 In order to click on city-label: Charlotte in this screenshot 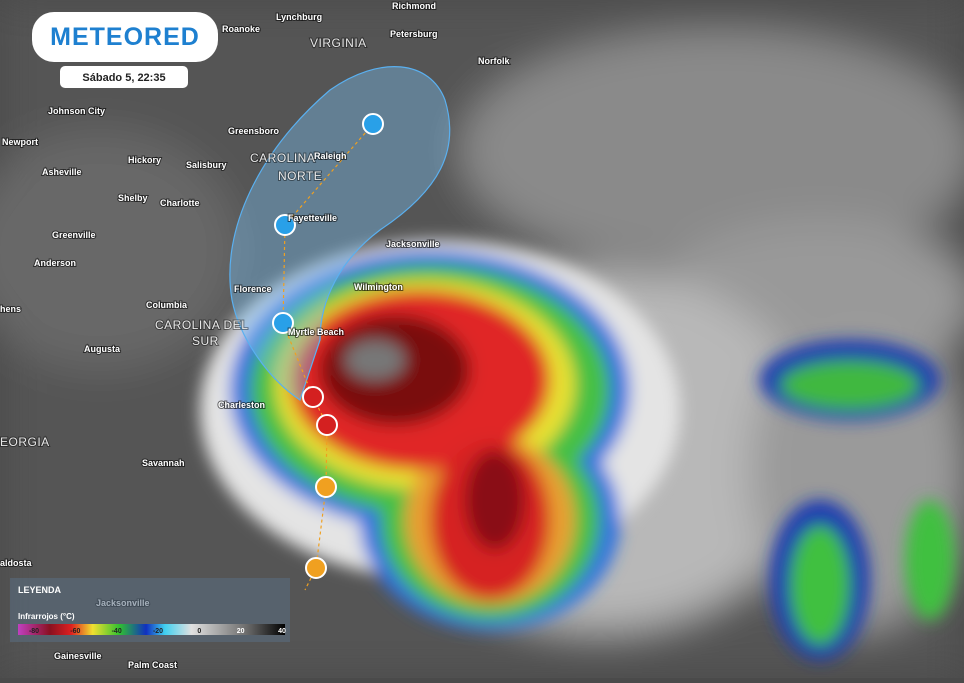, I will do `click(180, 203)`.